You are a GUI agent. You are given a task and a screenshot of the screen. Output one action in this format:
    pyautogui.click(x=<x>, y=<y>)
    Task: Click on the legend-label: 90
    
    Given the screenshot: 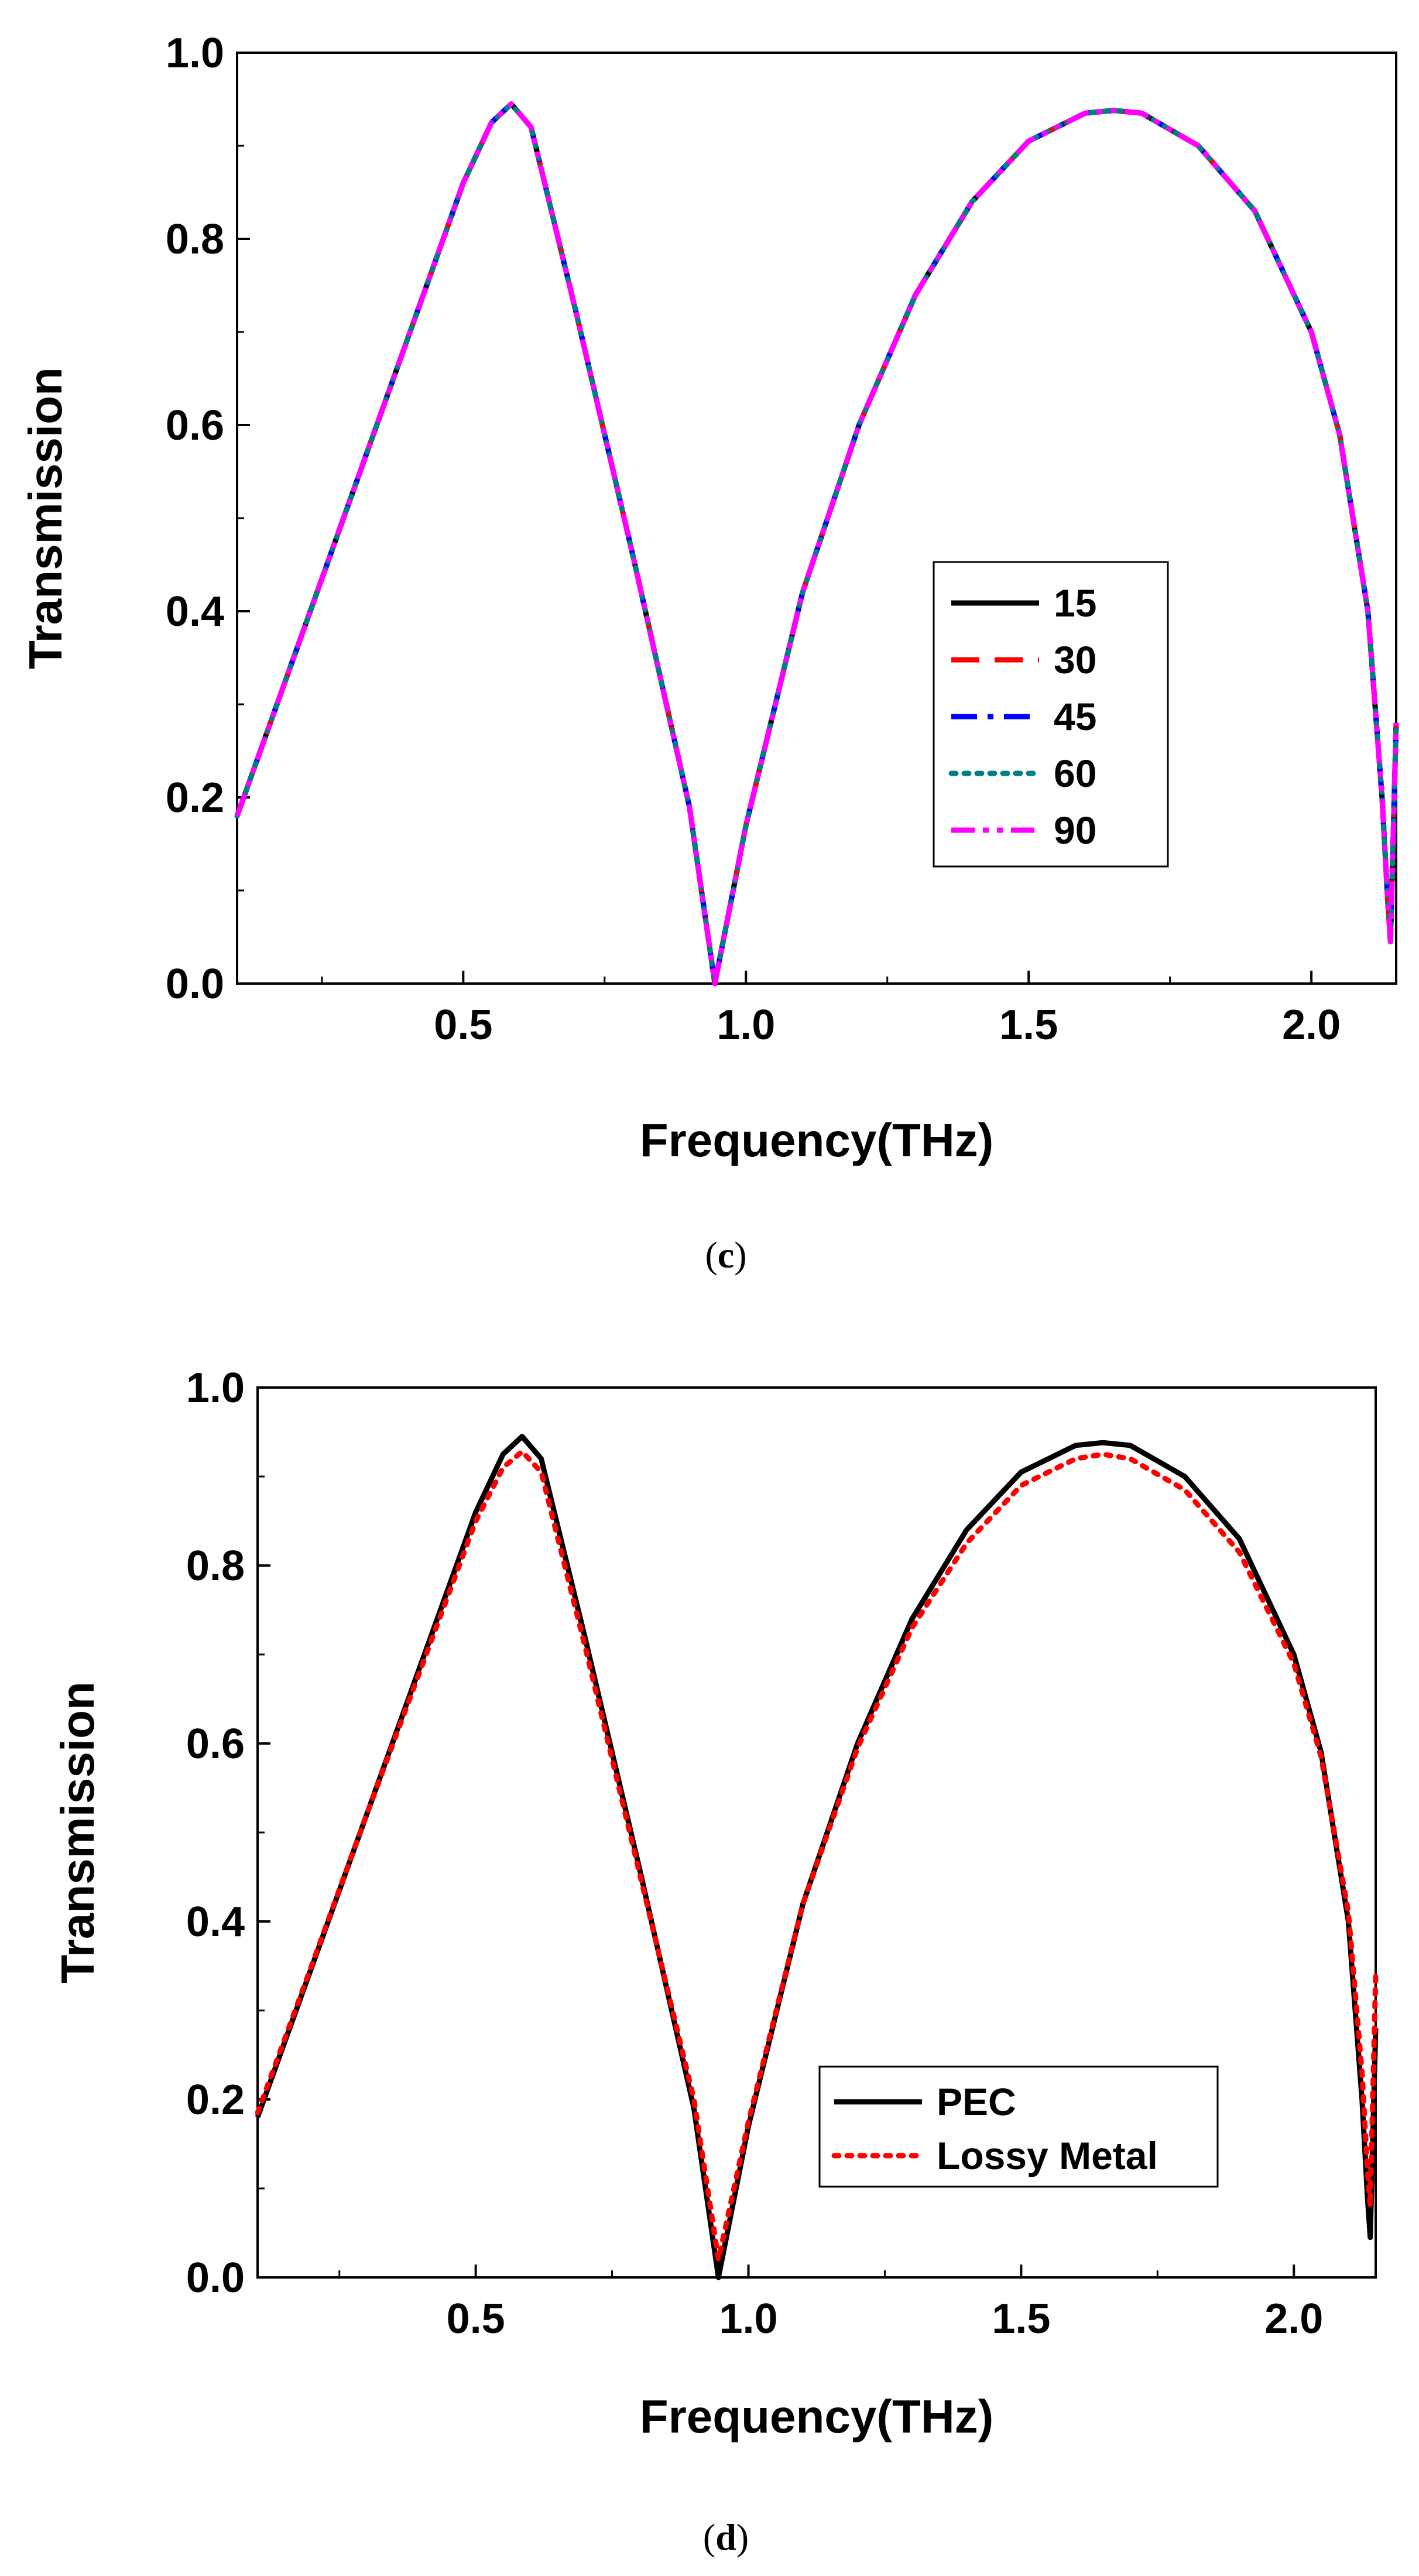 What is the action you would take?
    pyautogui.click(x=1075, y=830)
    